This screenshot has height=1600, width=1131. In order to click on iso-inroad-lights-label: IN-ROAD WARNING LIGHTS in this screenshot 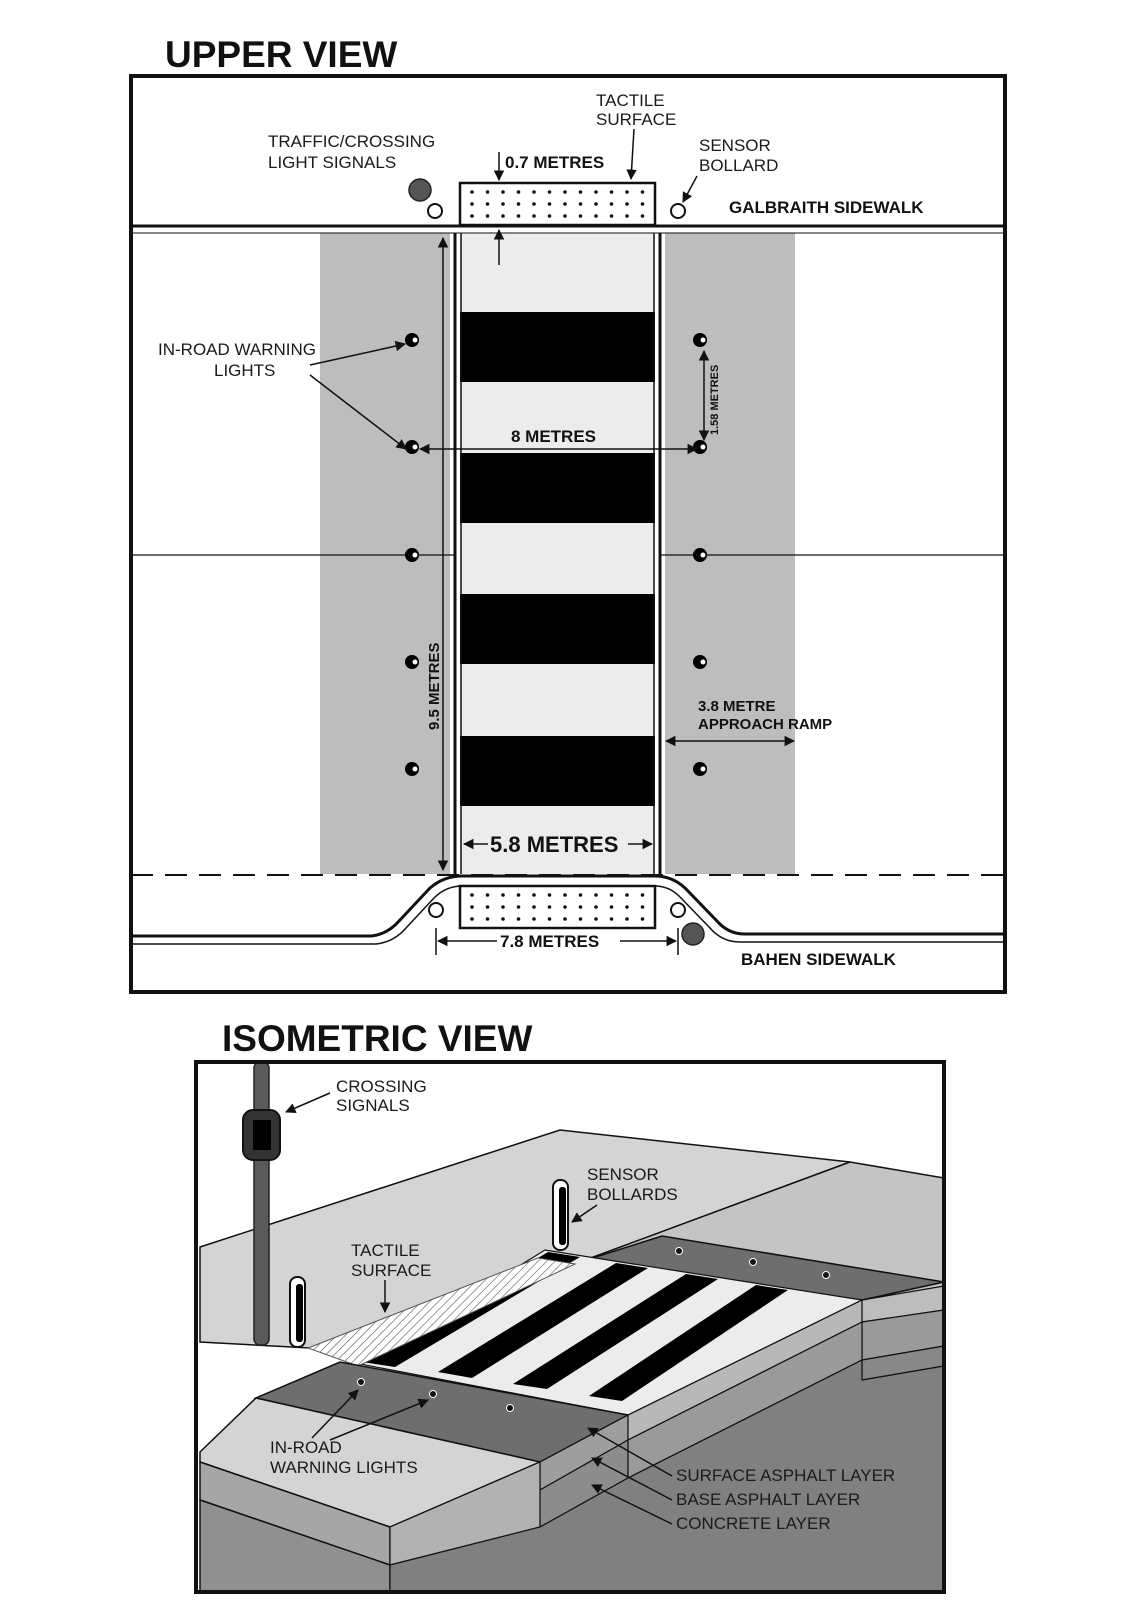, I will do `click(344, 1457)`.